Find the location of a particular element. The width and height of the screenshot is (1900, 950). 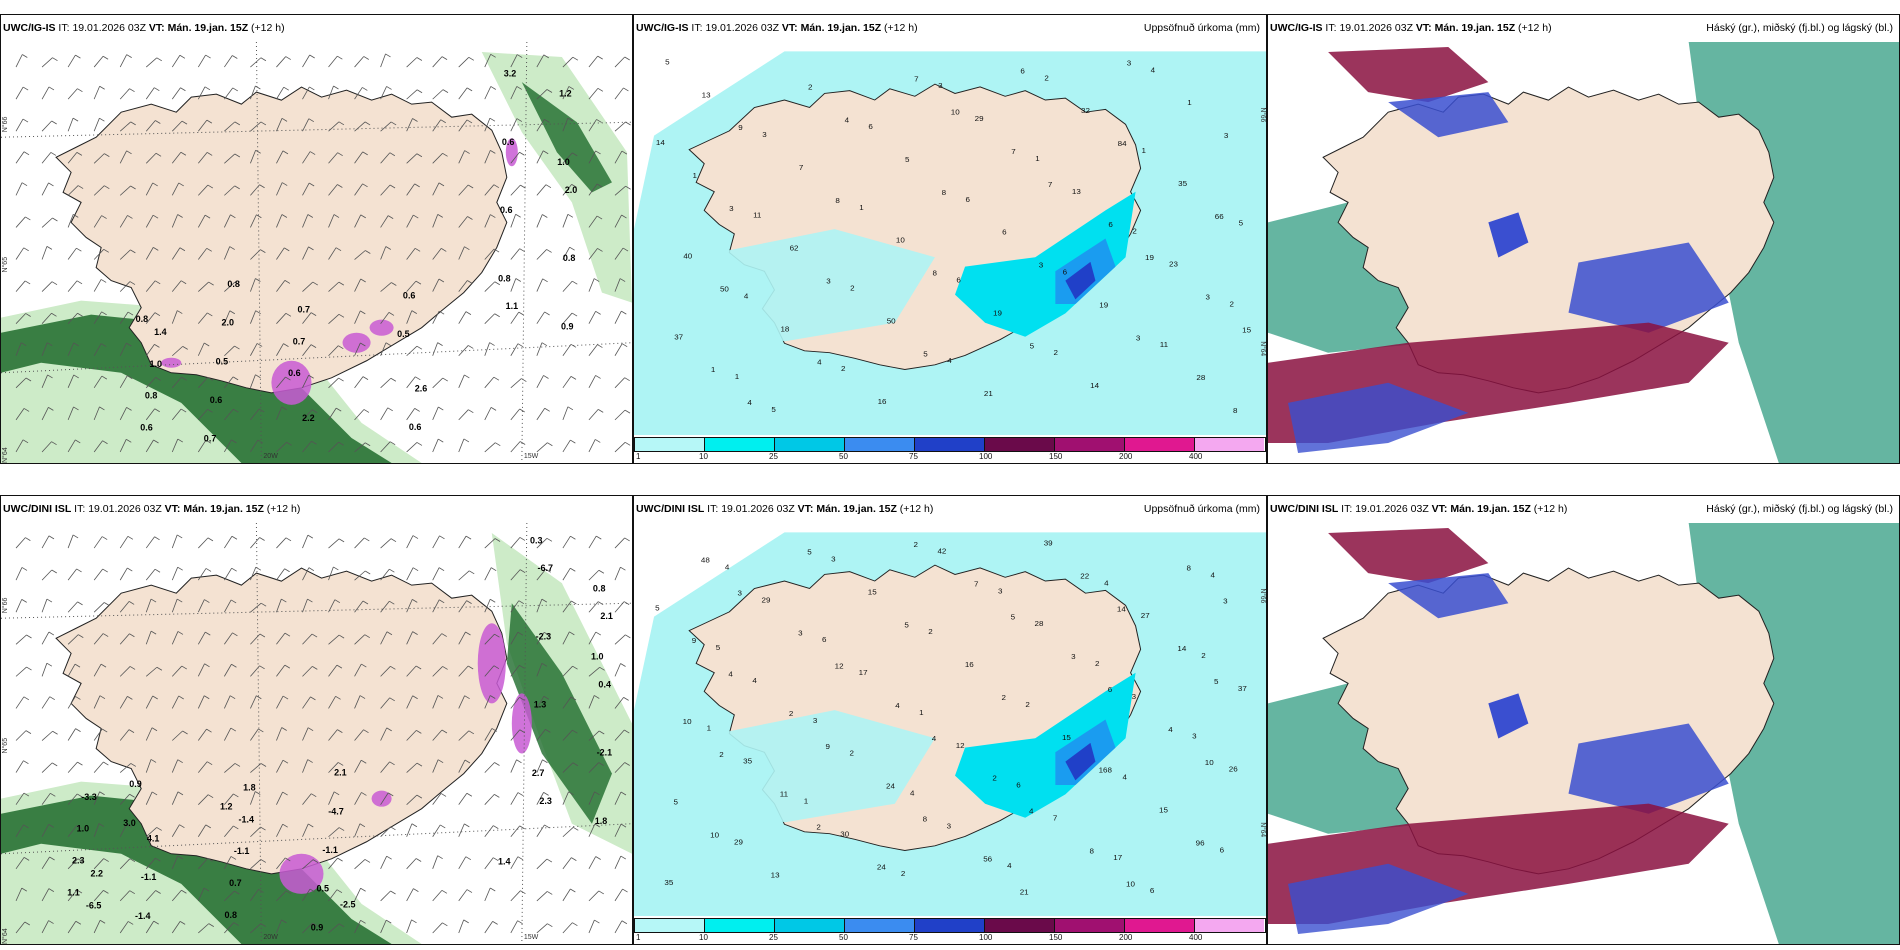

value-label: 62 is located at coordinates (794, 248).